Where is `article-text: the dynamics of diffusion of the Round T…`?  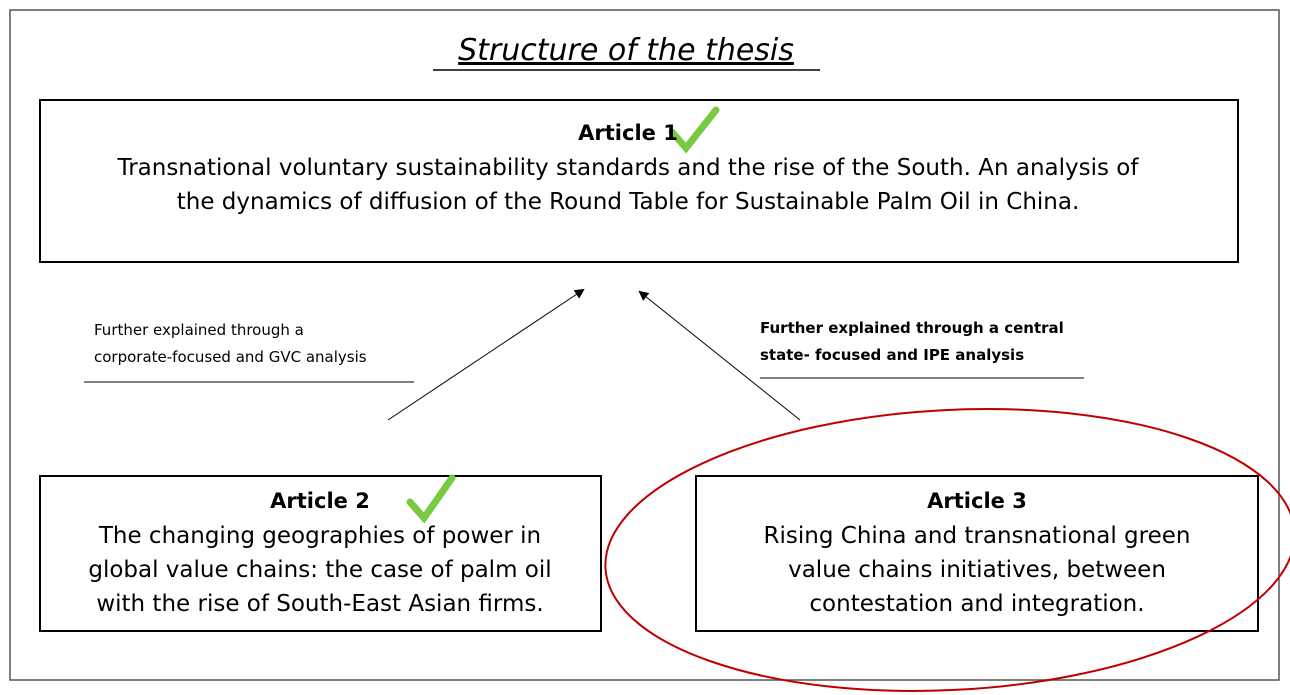
article-text: the dynamics of diffusion of the Round T… is located at coordinates (628, 202).